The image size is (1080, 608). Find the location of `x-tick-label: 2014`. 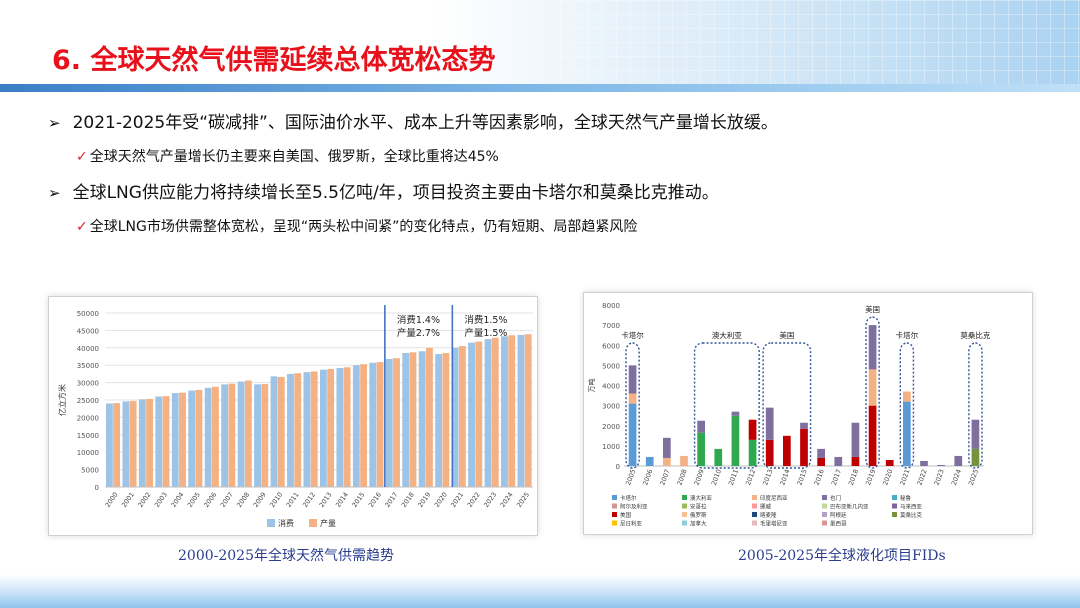

x-tick-label: 2014 is located at coordinates (342, 500).